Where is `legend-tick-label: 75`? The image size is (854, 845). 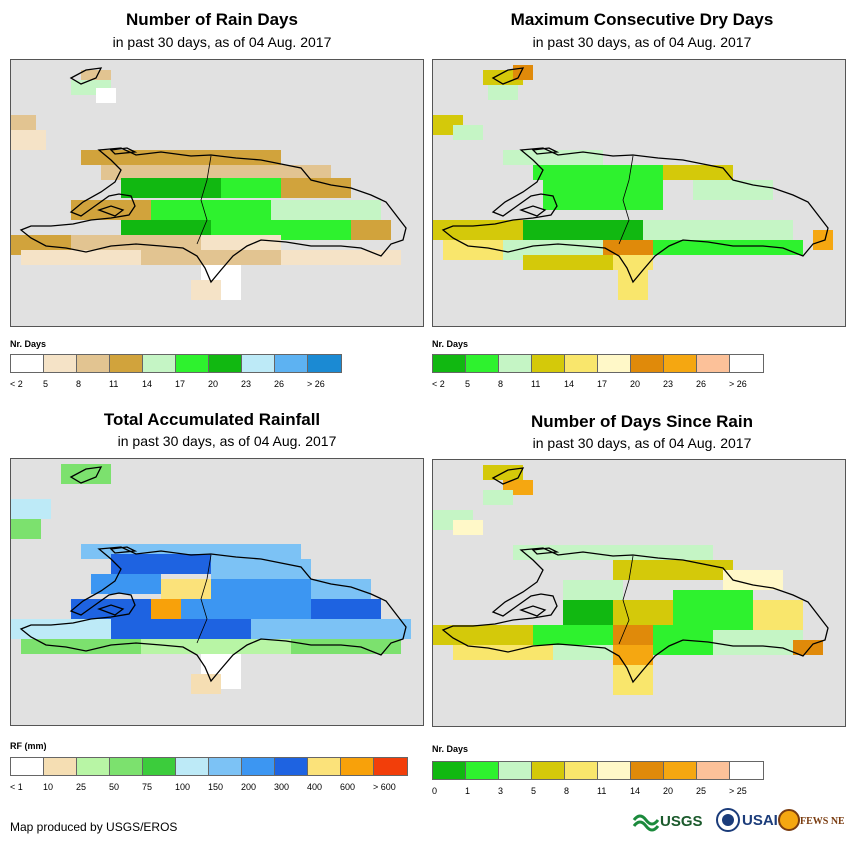 legend-tick-label: 75 is located at coordinates (147, 787).